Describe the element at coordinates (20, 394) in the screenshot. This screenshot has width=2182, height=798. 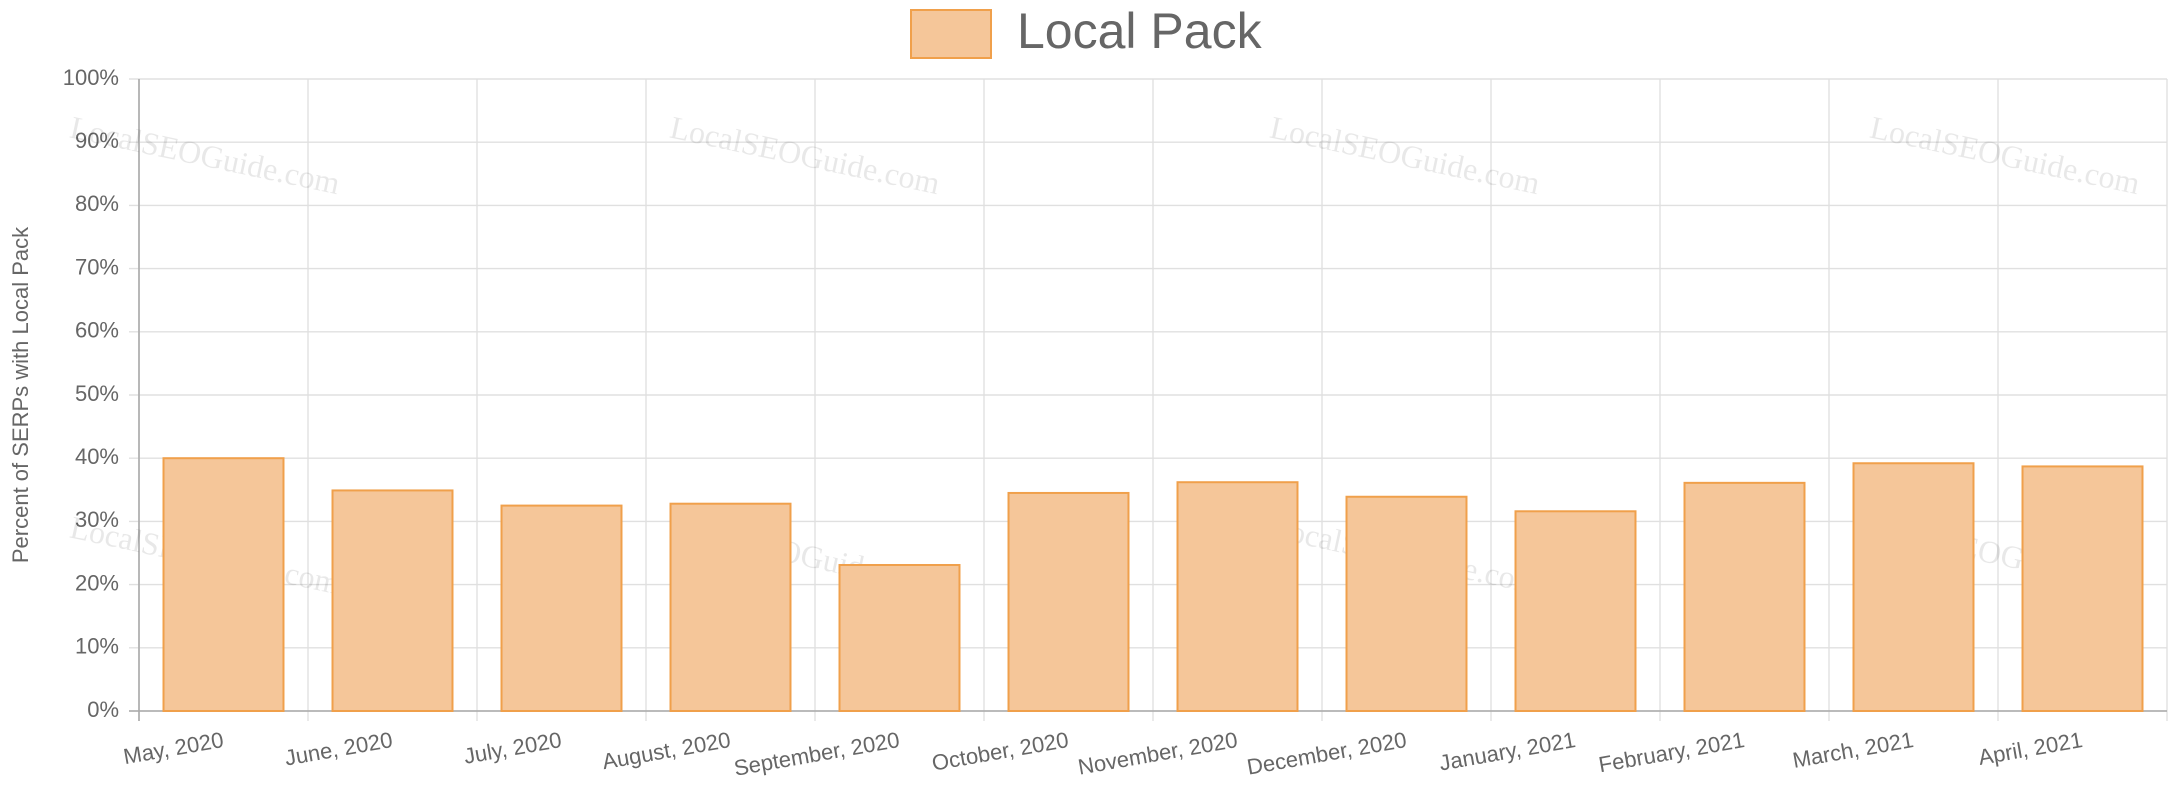
I see `y-axis-label: Percent of SERPs with Local Pack` at that location.